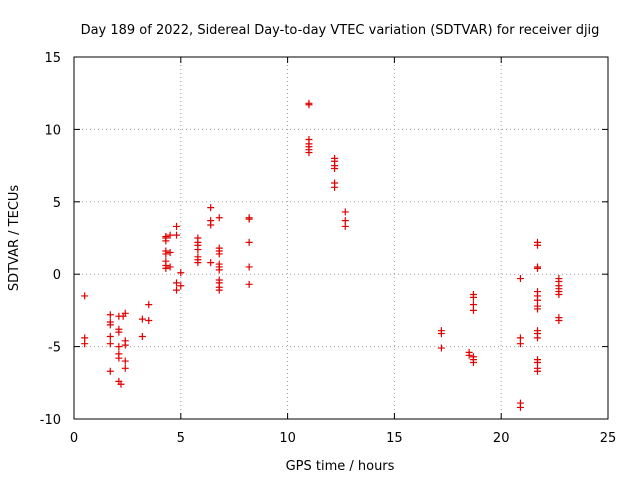  What do you see at coordinates (52, 130) in the screenshot?
I see `y-tick-label: 10` at bounding box center [52, 130].